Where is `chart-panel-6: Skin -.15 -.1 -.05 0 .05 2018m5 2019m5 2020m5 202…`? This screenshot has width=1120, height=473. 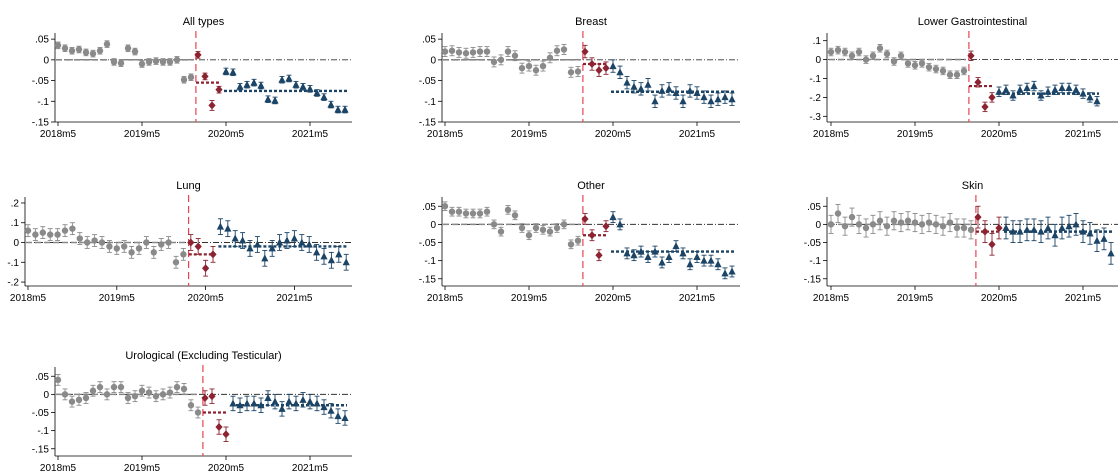 chart-panel-6: Skin -.15 -.1 -.05 0 .05 2018m5 2019m5 2020m5 202… is located at coordinates (961, 242).